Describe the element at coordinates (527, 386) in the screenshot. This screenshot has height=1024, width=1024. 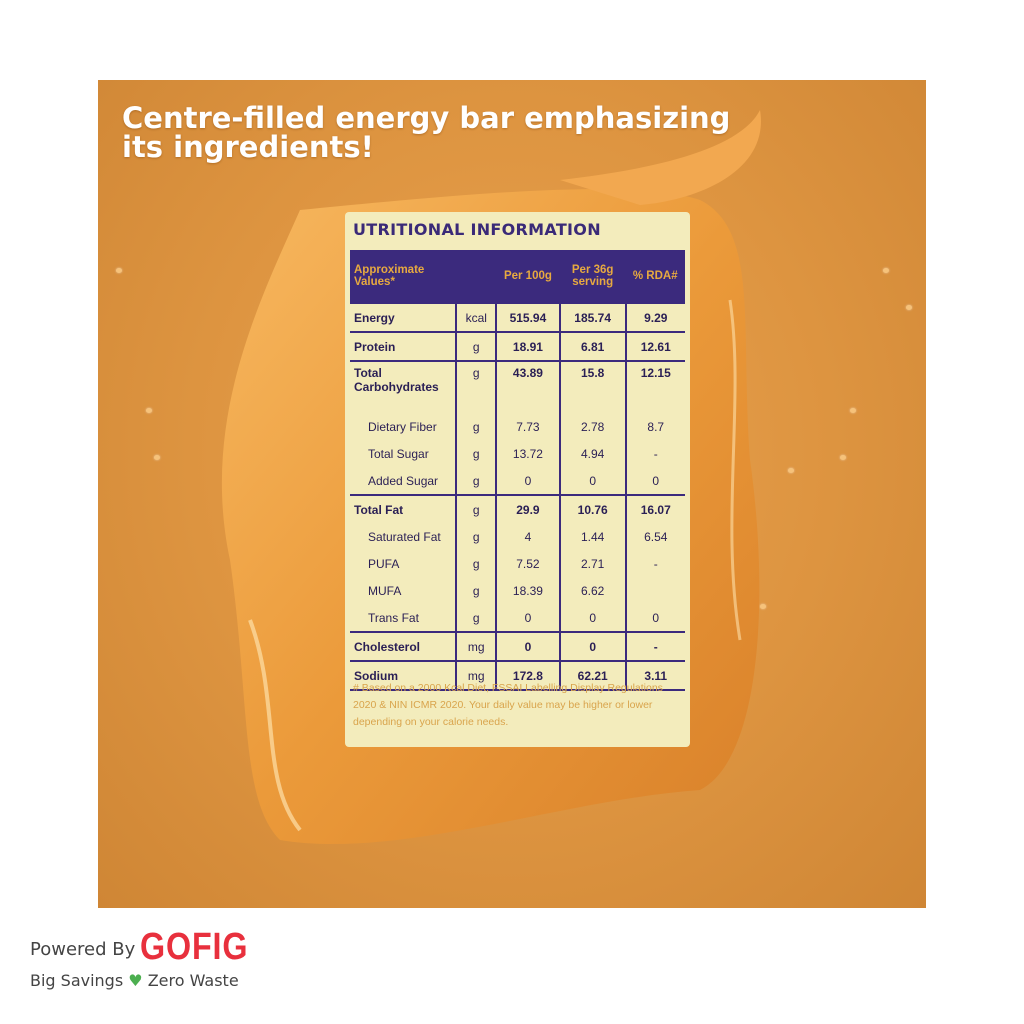
I see `cell-per100: 43.89` at that location.